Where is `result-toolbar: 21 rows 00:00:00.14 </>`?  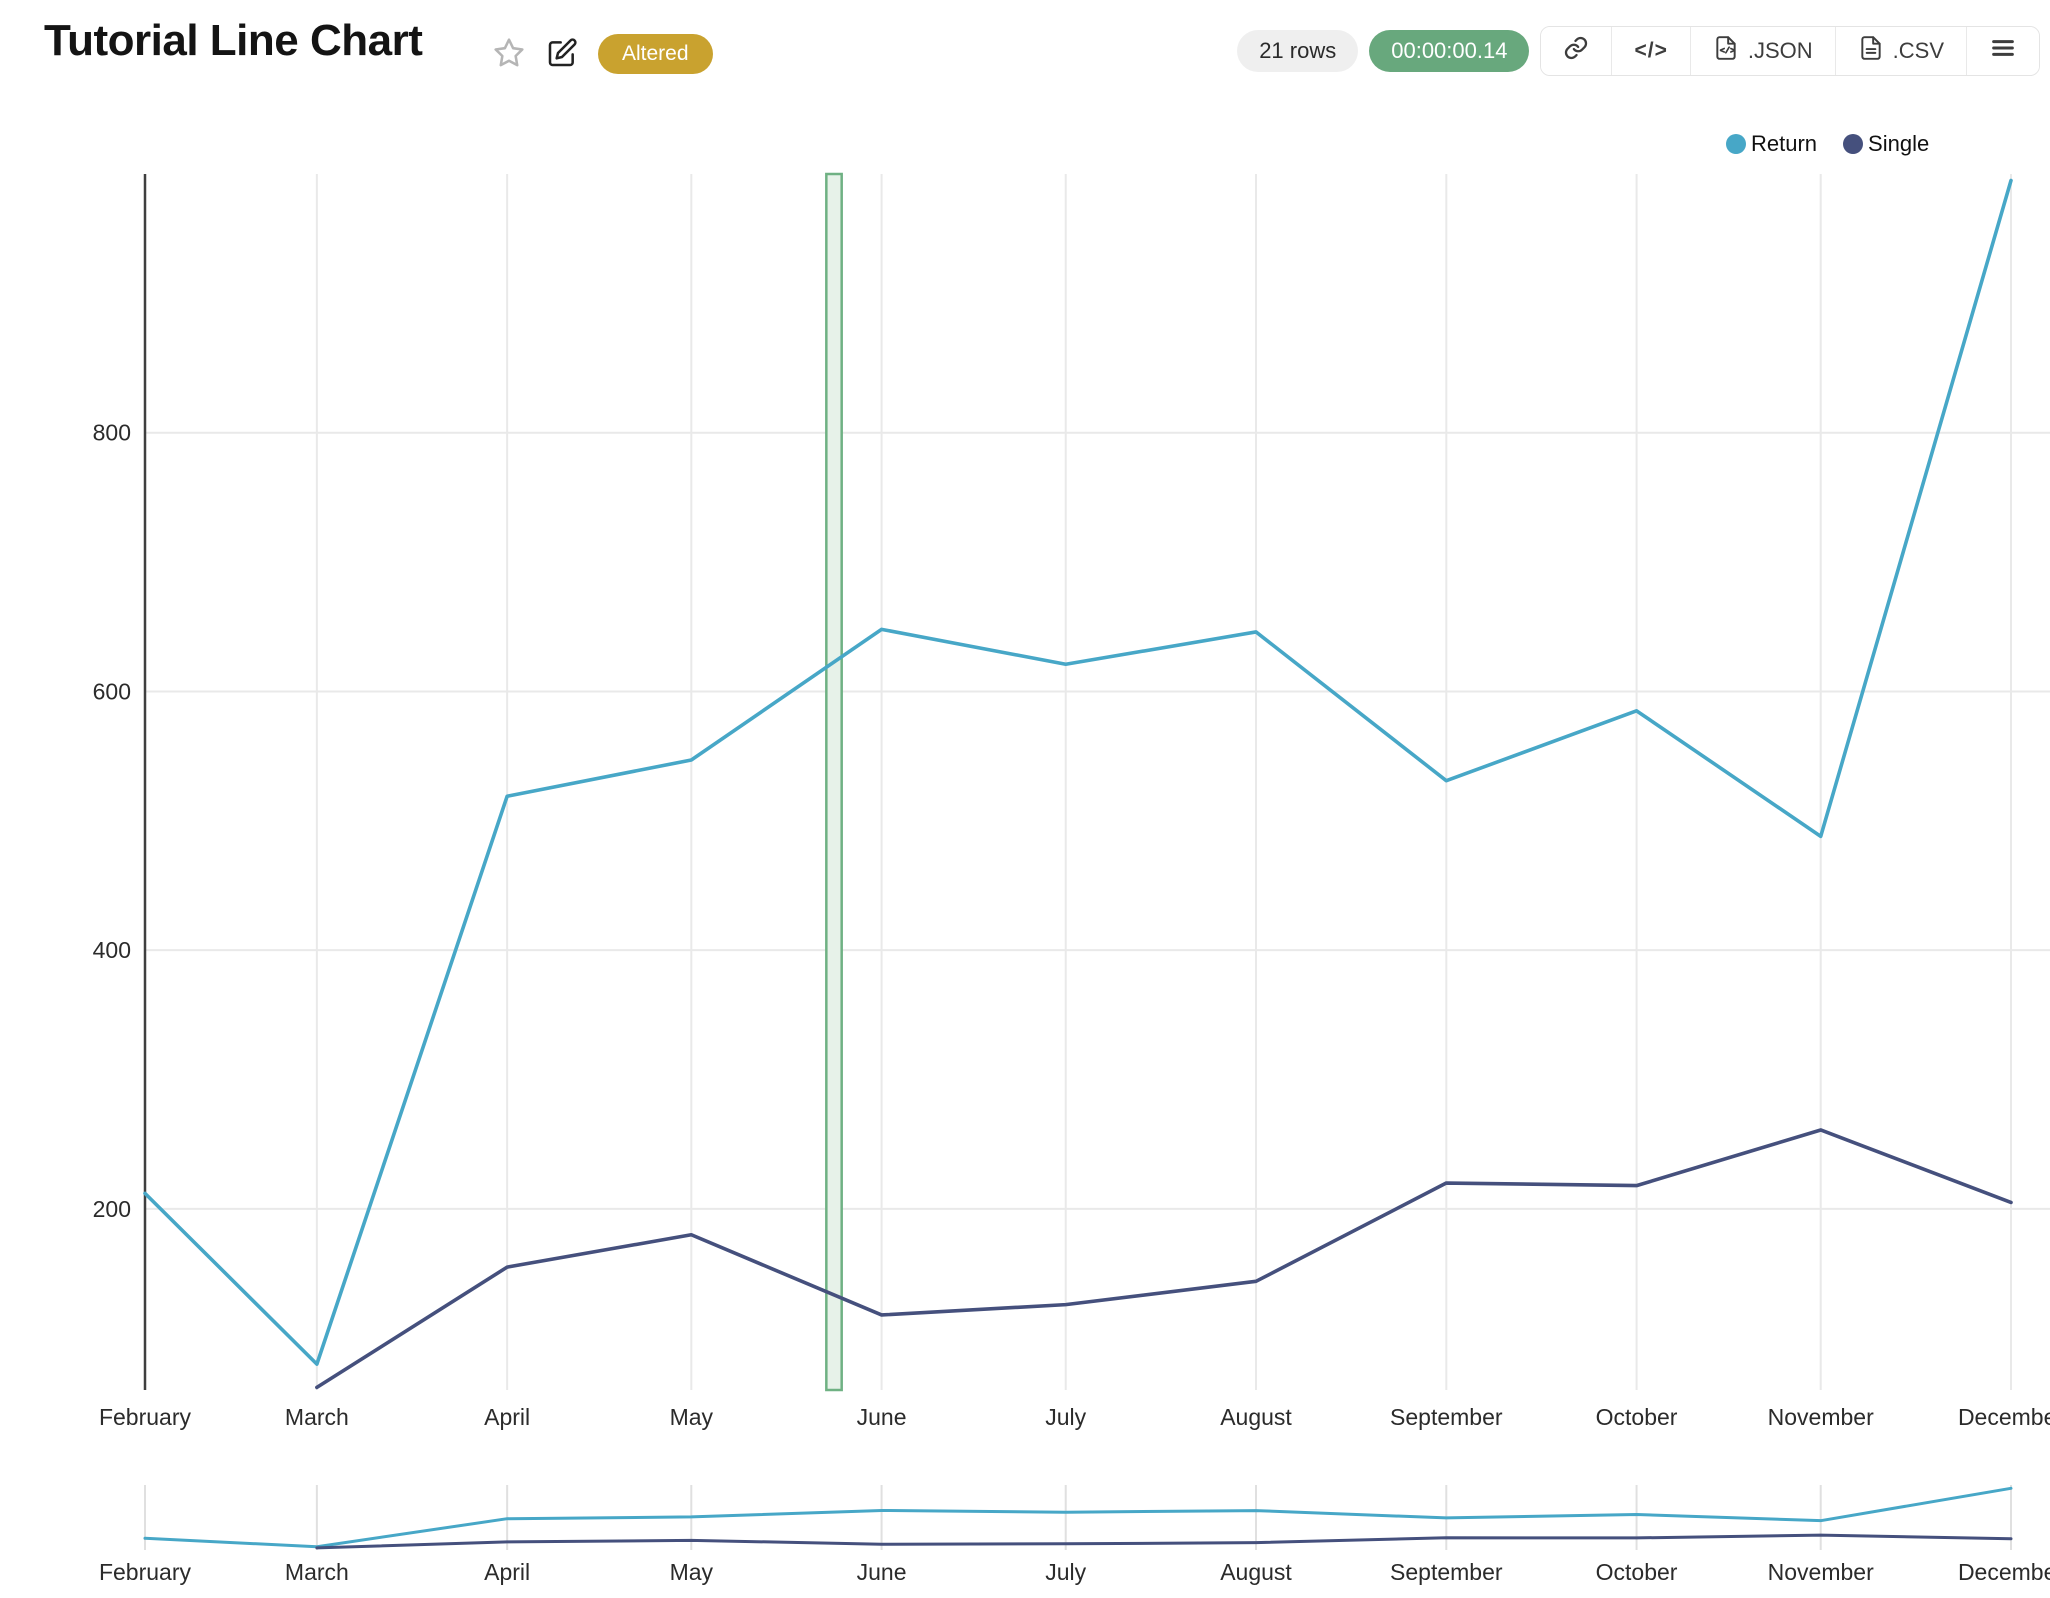 result-toolbar: 21 rows 00:00:00.14 </> is located at coordinates (1638, 51).